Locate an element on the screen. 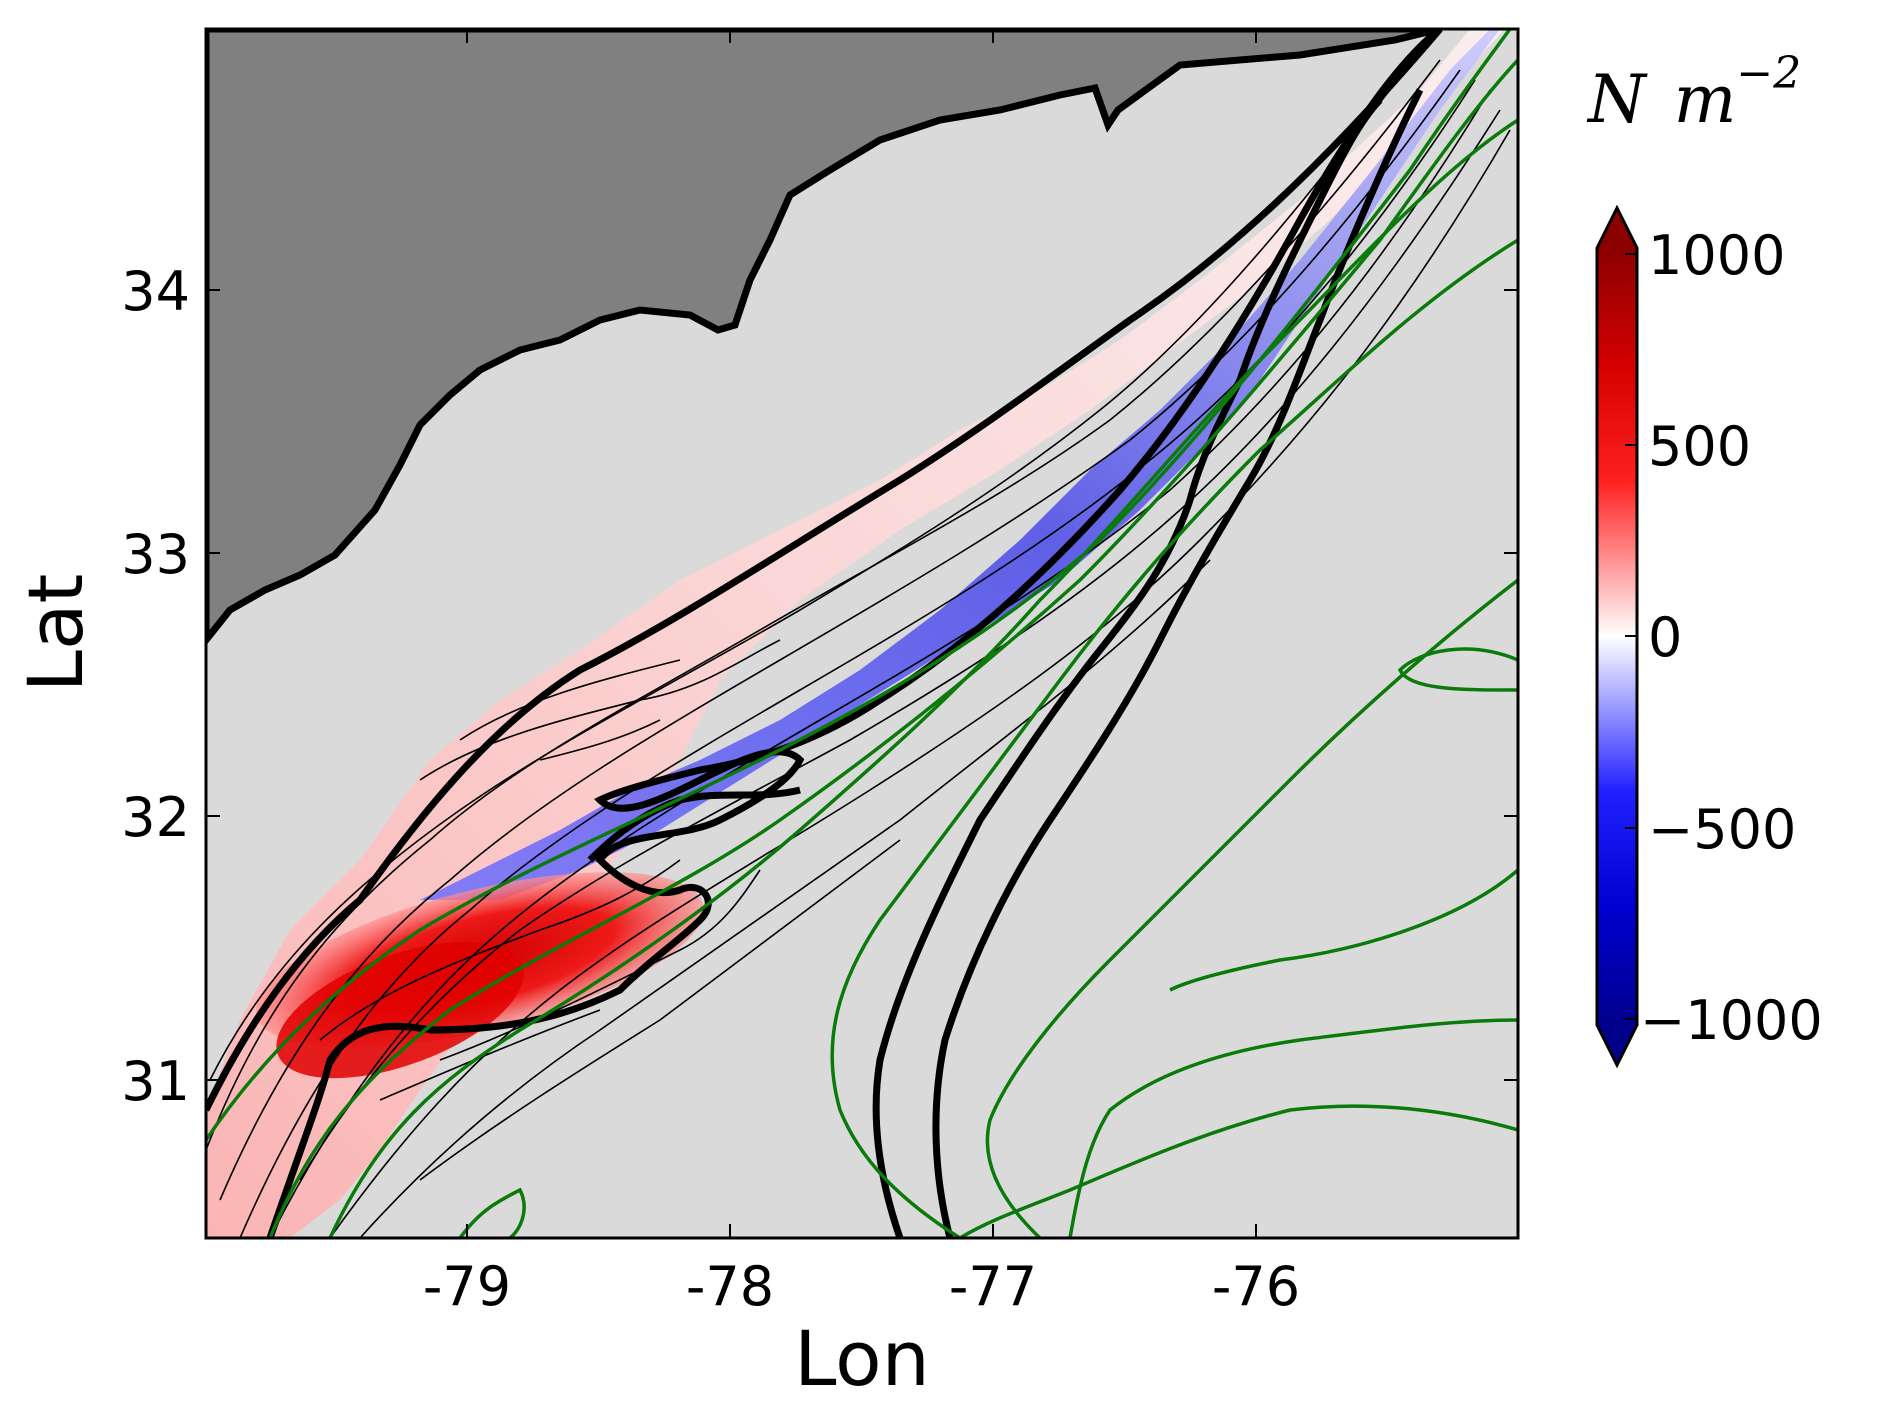 This screenshot has height=1410, width=1887. y-axis-title: Lat is located at coordinates (55, 633).